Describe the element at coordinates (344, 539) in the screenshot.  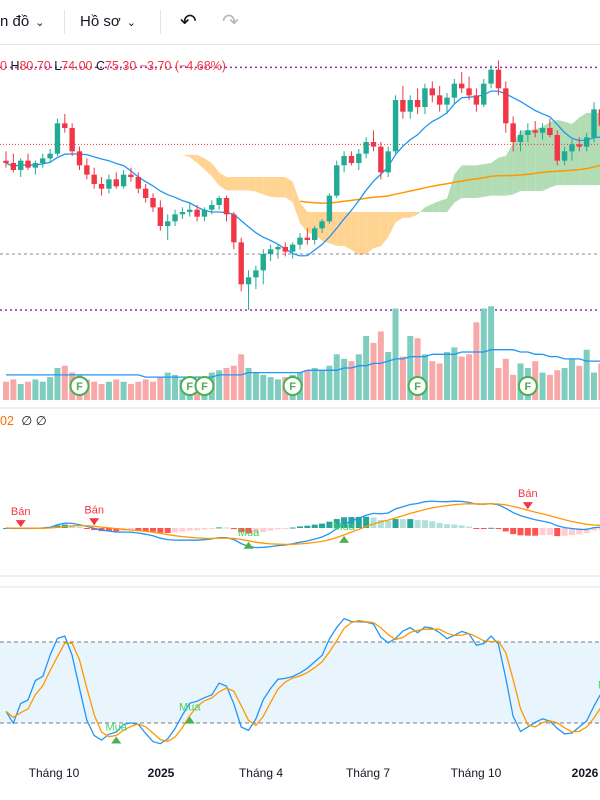
I see `buy-arrow` at that location.